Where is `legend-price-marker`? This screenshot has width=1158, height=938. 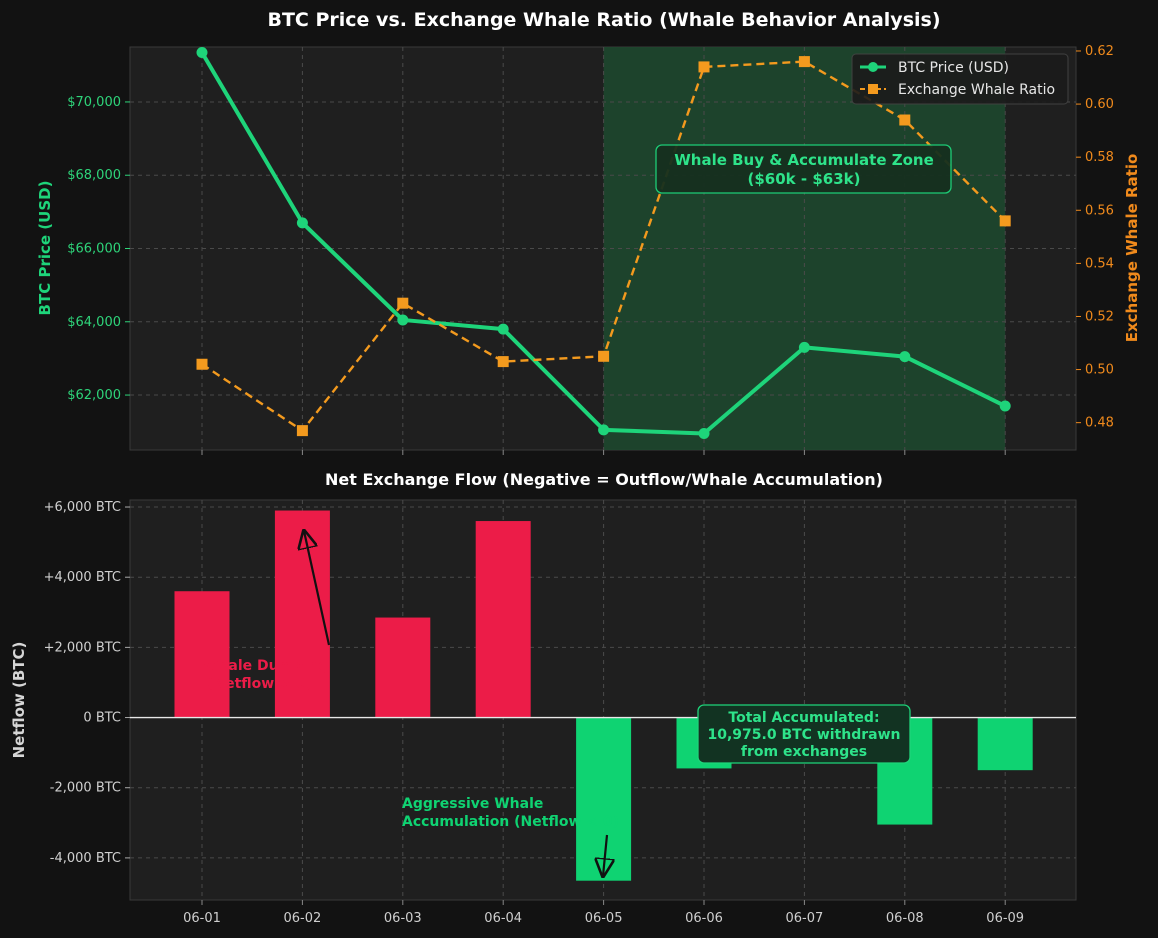
legend-price-marker is located at coordinates (873, 67).